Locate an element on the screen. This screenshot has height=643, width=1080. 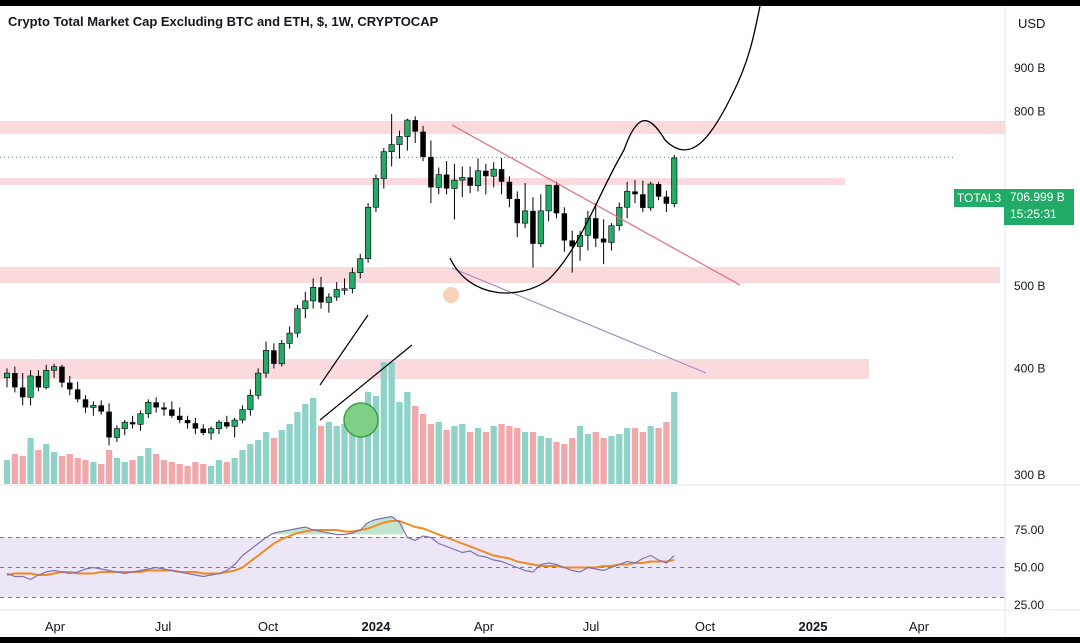
channel-lower-line is located at coordinates (579, 320).